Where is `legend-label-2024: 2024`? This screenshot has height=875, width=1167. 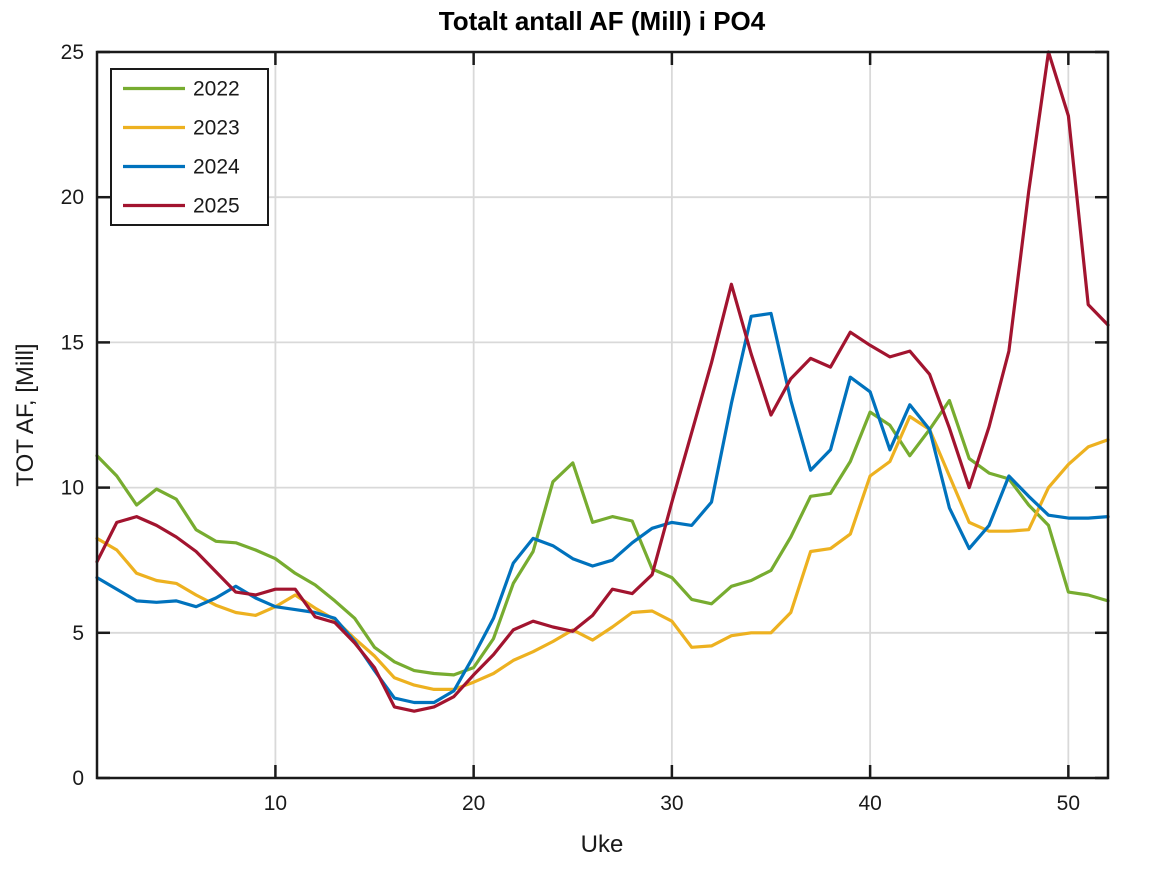
legend-label-2024: 2024 is located at coordinates (216, 167).